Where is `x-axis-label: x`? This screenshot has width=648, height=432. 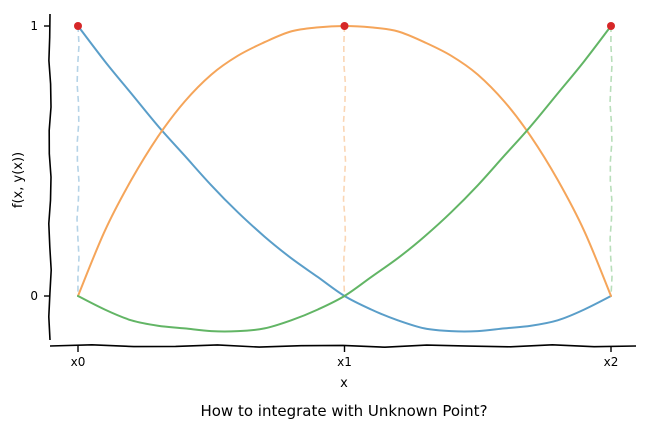 x-axis-label: x is located at coordinates (344, 383).